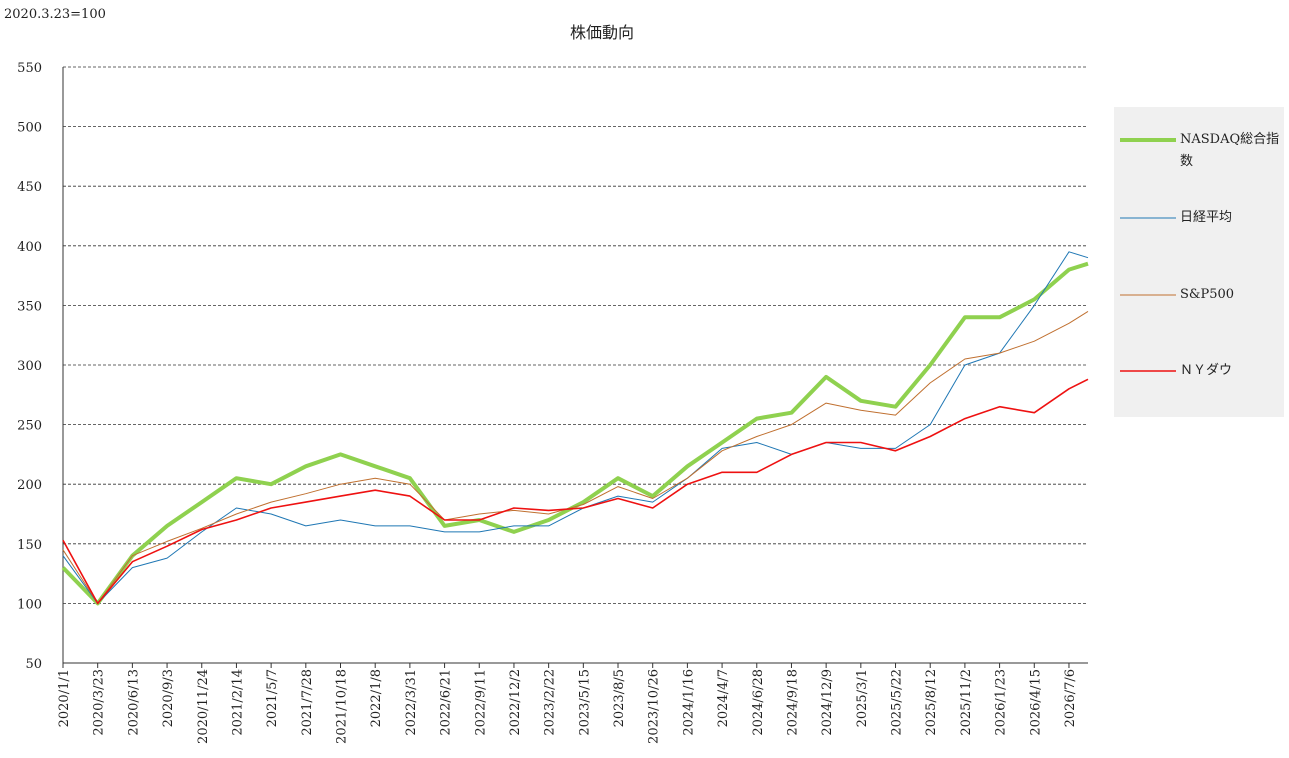 The height and width of the screenshot is (758, 1289). What do you see at coordinates (168, 698) in the screenshot?
I see `x-tick-label: 2020/9/3` at bounding box center [168, 698].